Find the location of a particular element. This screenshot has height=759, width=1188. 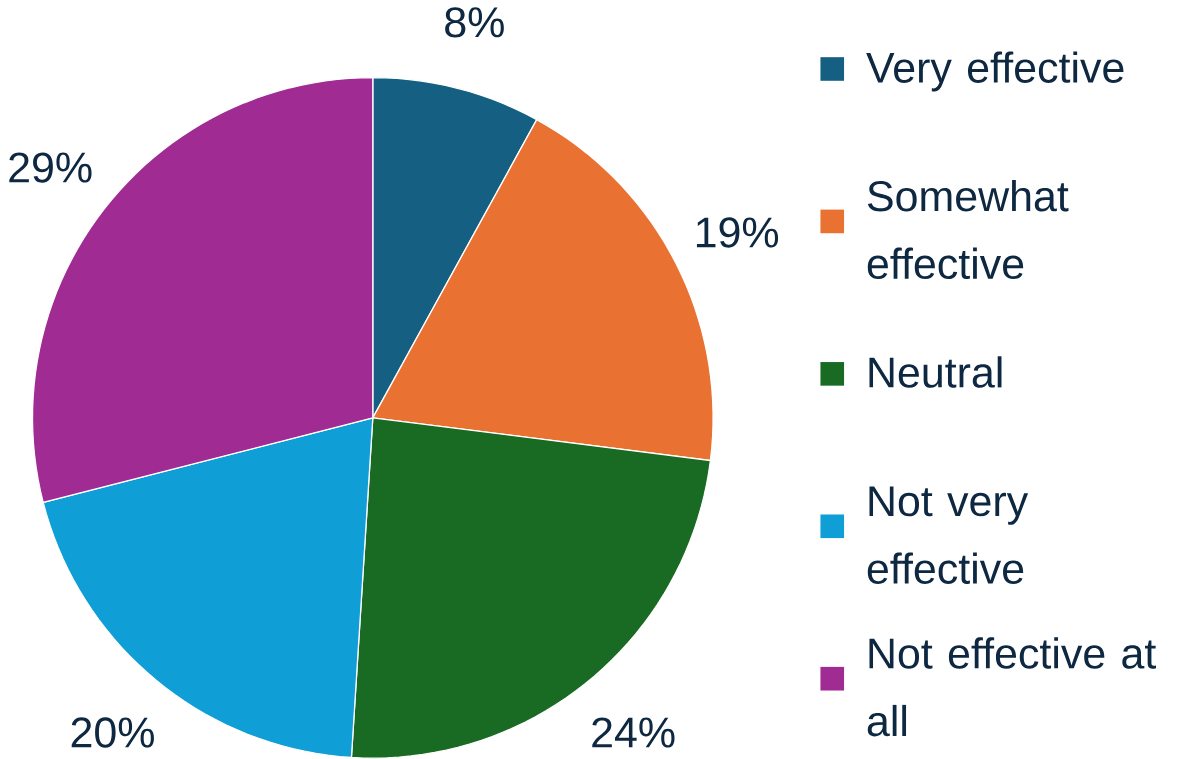

legend-label: Very effective is located at coordinates (995, 71).